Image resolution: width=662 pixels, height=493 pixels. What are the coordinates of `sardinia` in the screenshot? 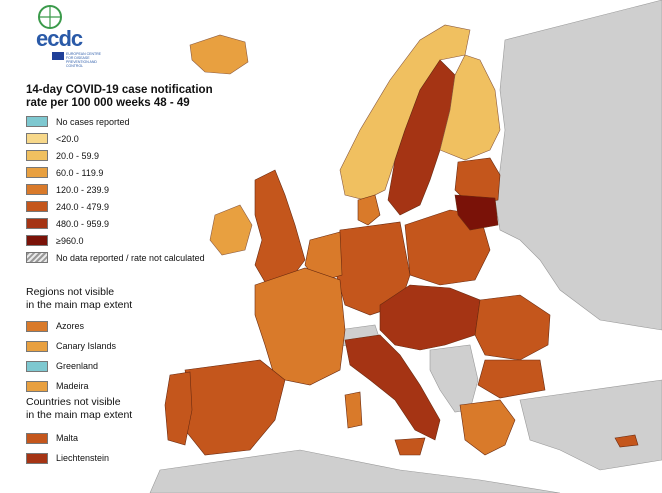 It's located at (353, 410).